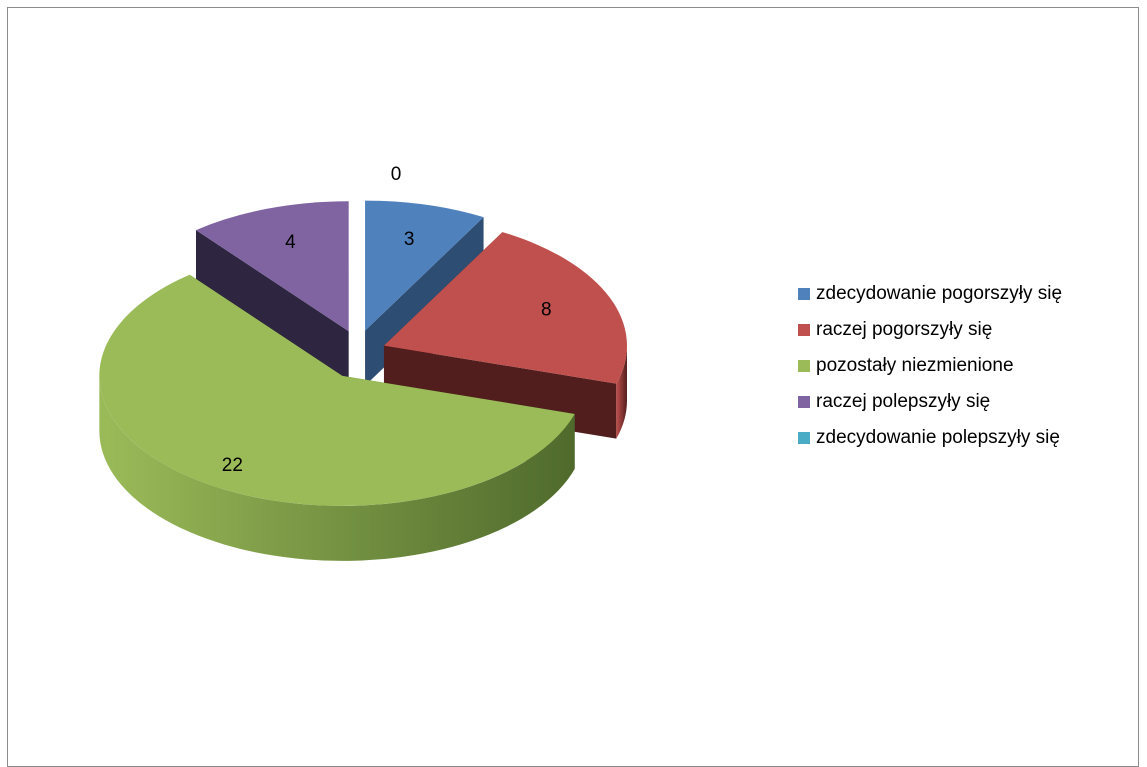 The image size is (1147, 767). I want to click on slice-side-raczej-polepszyly, so click(272, 308).